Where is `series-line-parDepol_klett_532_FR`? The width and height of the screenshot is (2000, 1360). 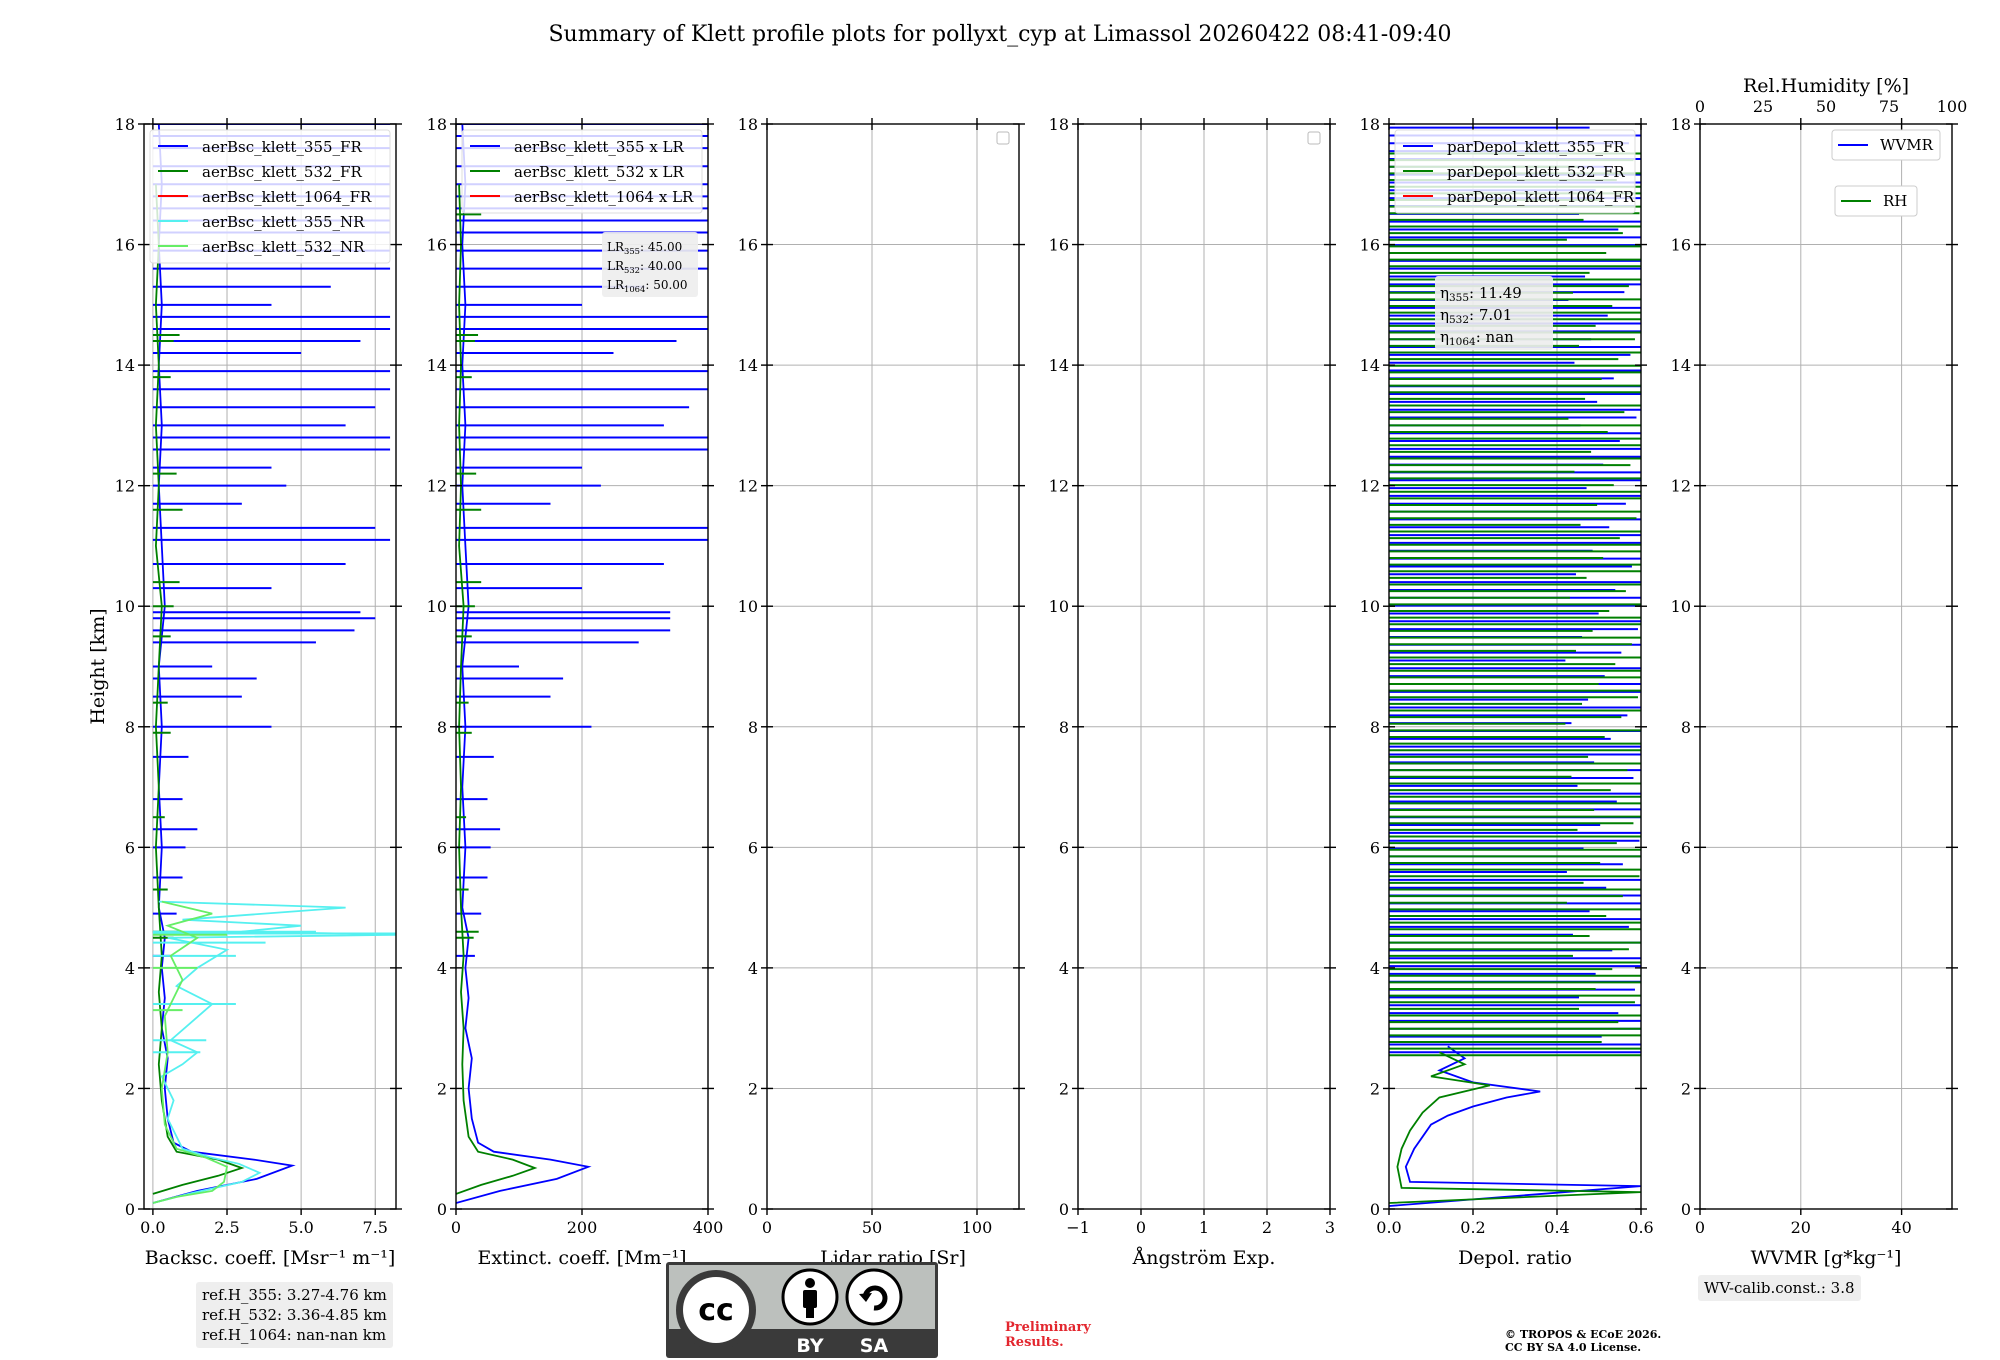
series-line-parDepol_klett_532_FR is located at coordinates (1515, 1127).